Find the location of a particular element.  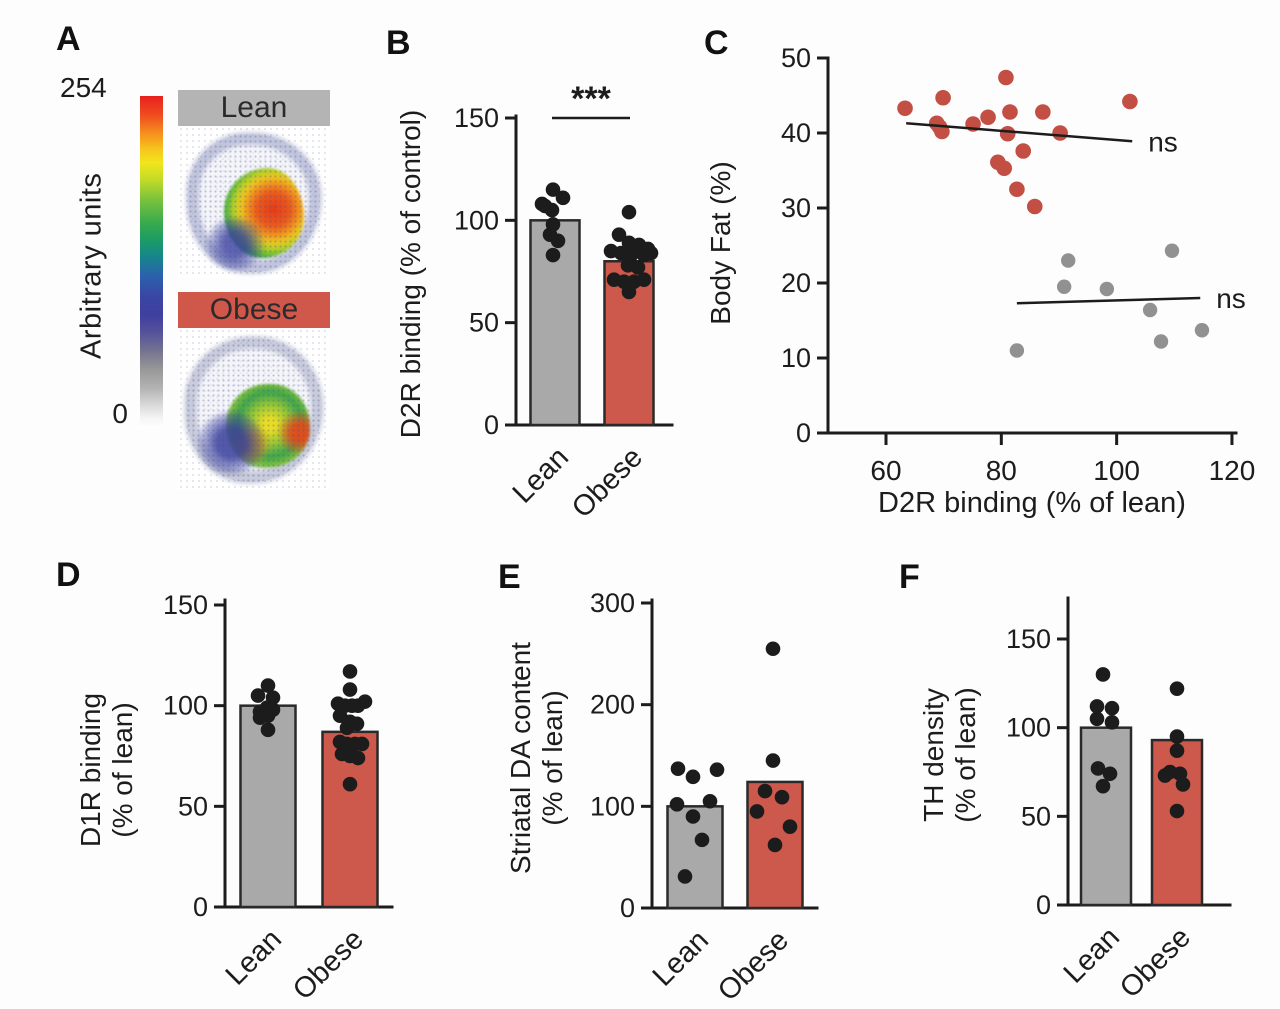

panel-letter-f: F is located at coordinates (909, 577).